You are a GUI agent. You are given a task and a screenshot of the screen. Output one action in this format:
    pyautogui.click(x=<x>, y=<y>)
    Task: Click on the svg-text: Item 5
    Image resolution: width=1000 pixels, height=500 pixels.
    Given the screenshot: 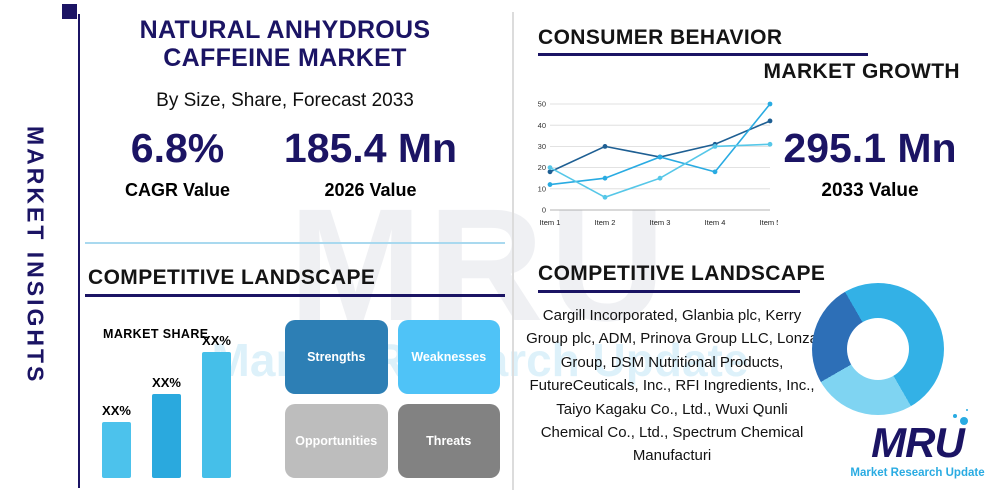 What is the action you would take?
    pyautogui.click(x=769, y=222)
    